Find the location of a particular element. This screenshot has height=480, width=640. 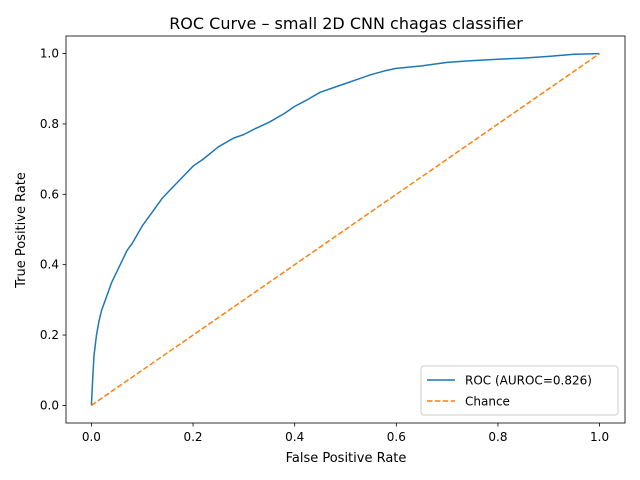

y-tick-label: 0.8 is located at coordinates (49, 124).